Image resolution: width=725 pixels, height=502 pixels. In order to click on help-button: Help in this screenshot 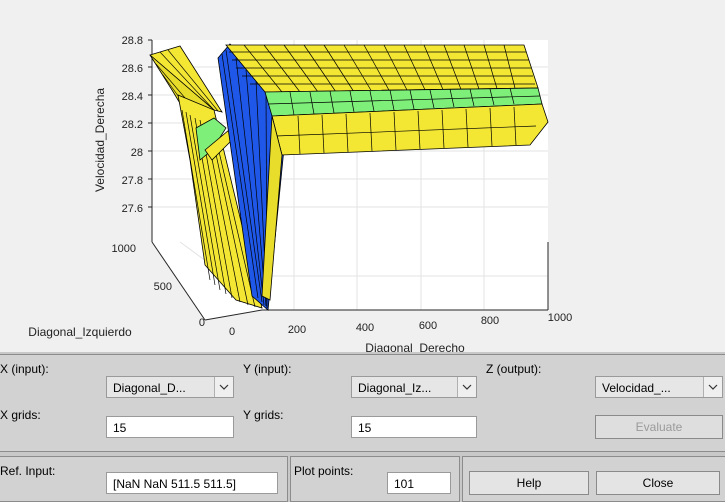, I will do `click(529, 483)`.